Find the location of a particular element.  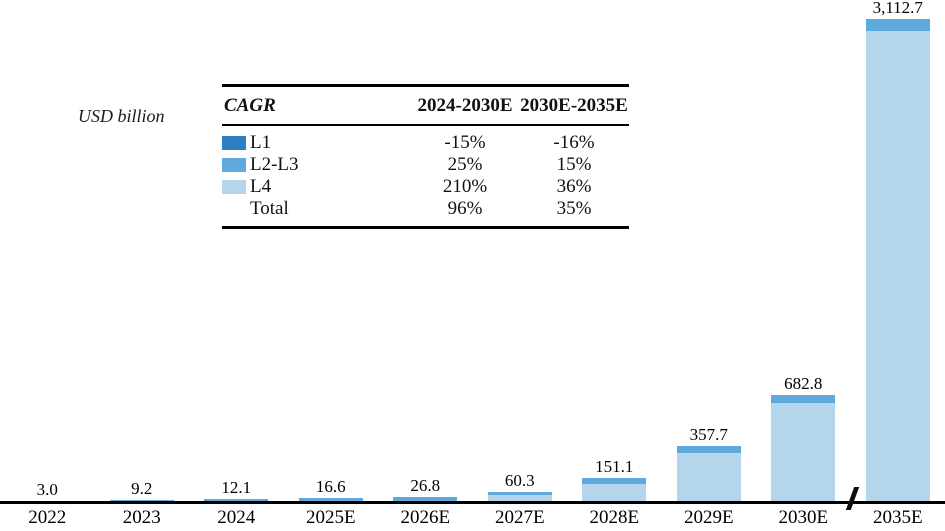

bar-value-label: 357.7 is located at coordinates (708, 434).